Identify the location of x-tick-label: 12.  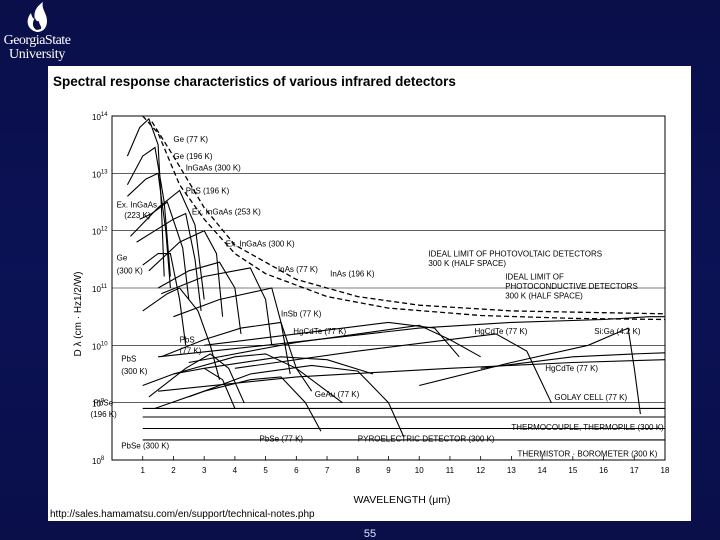
(480, 470).